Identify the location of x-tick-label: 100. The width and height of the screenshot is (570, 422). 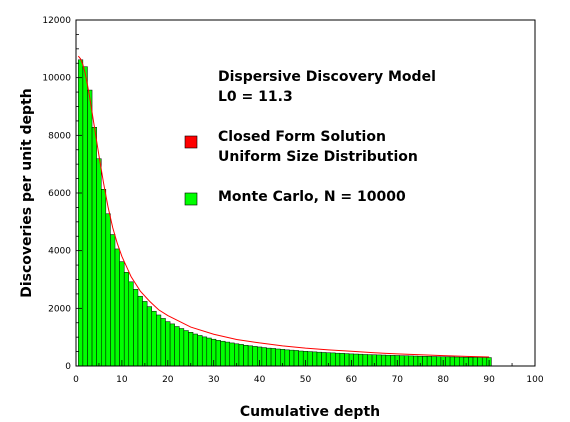
(534, 380).